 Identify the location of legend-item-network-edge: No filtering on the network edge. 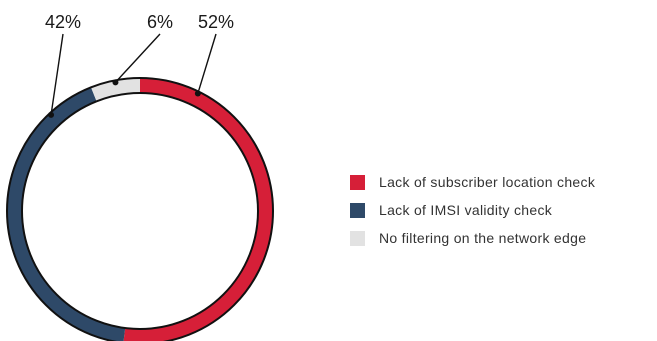
(472, 238).